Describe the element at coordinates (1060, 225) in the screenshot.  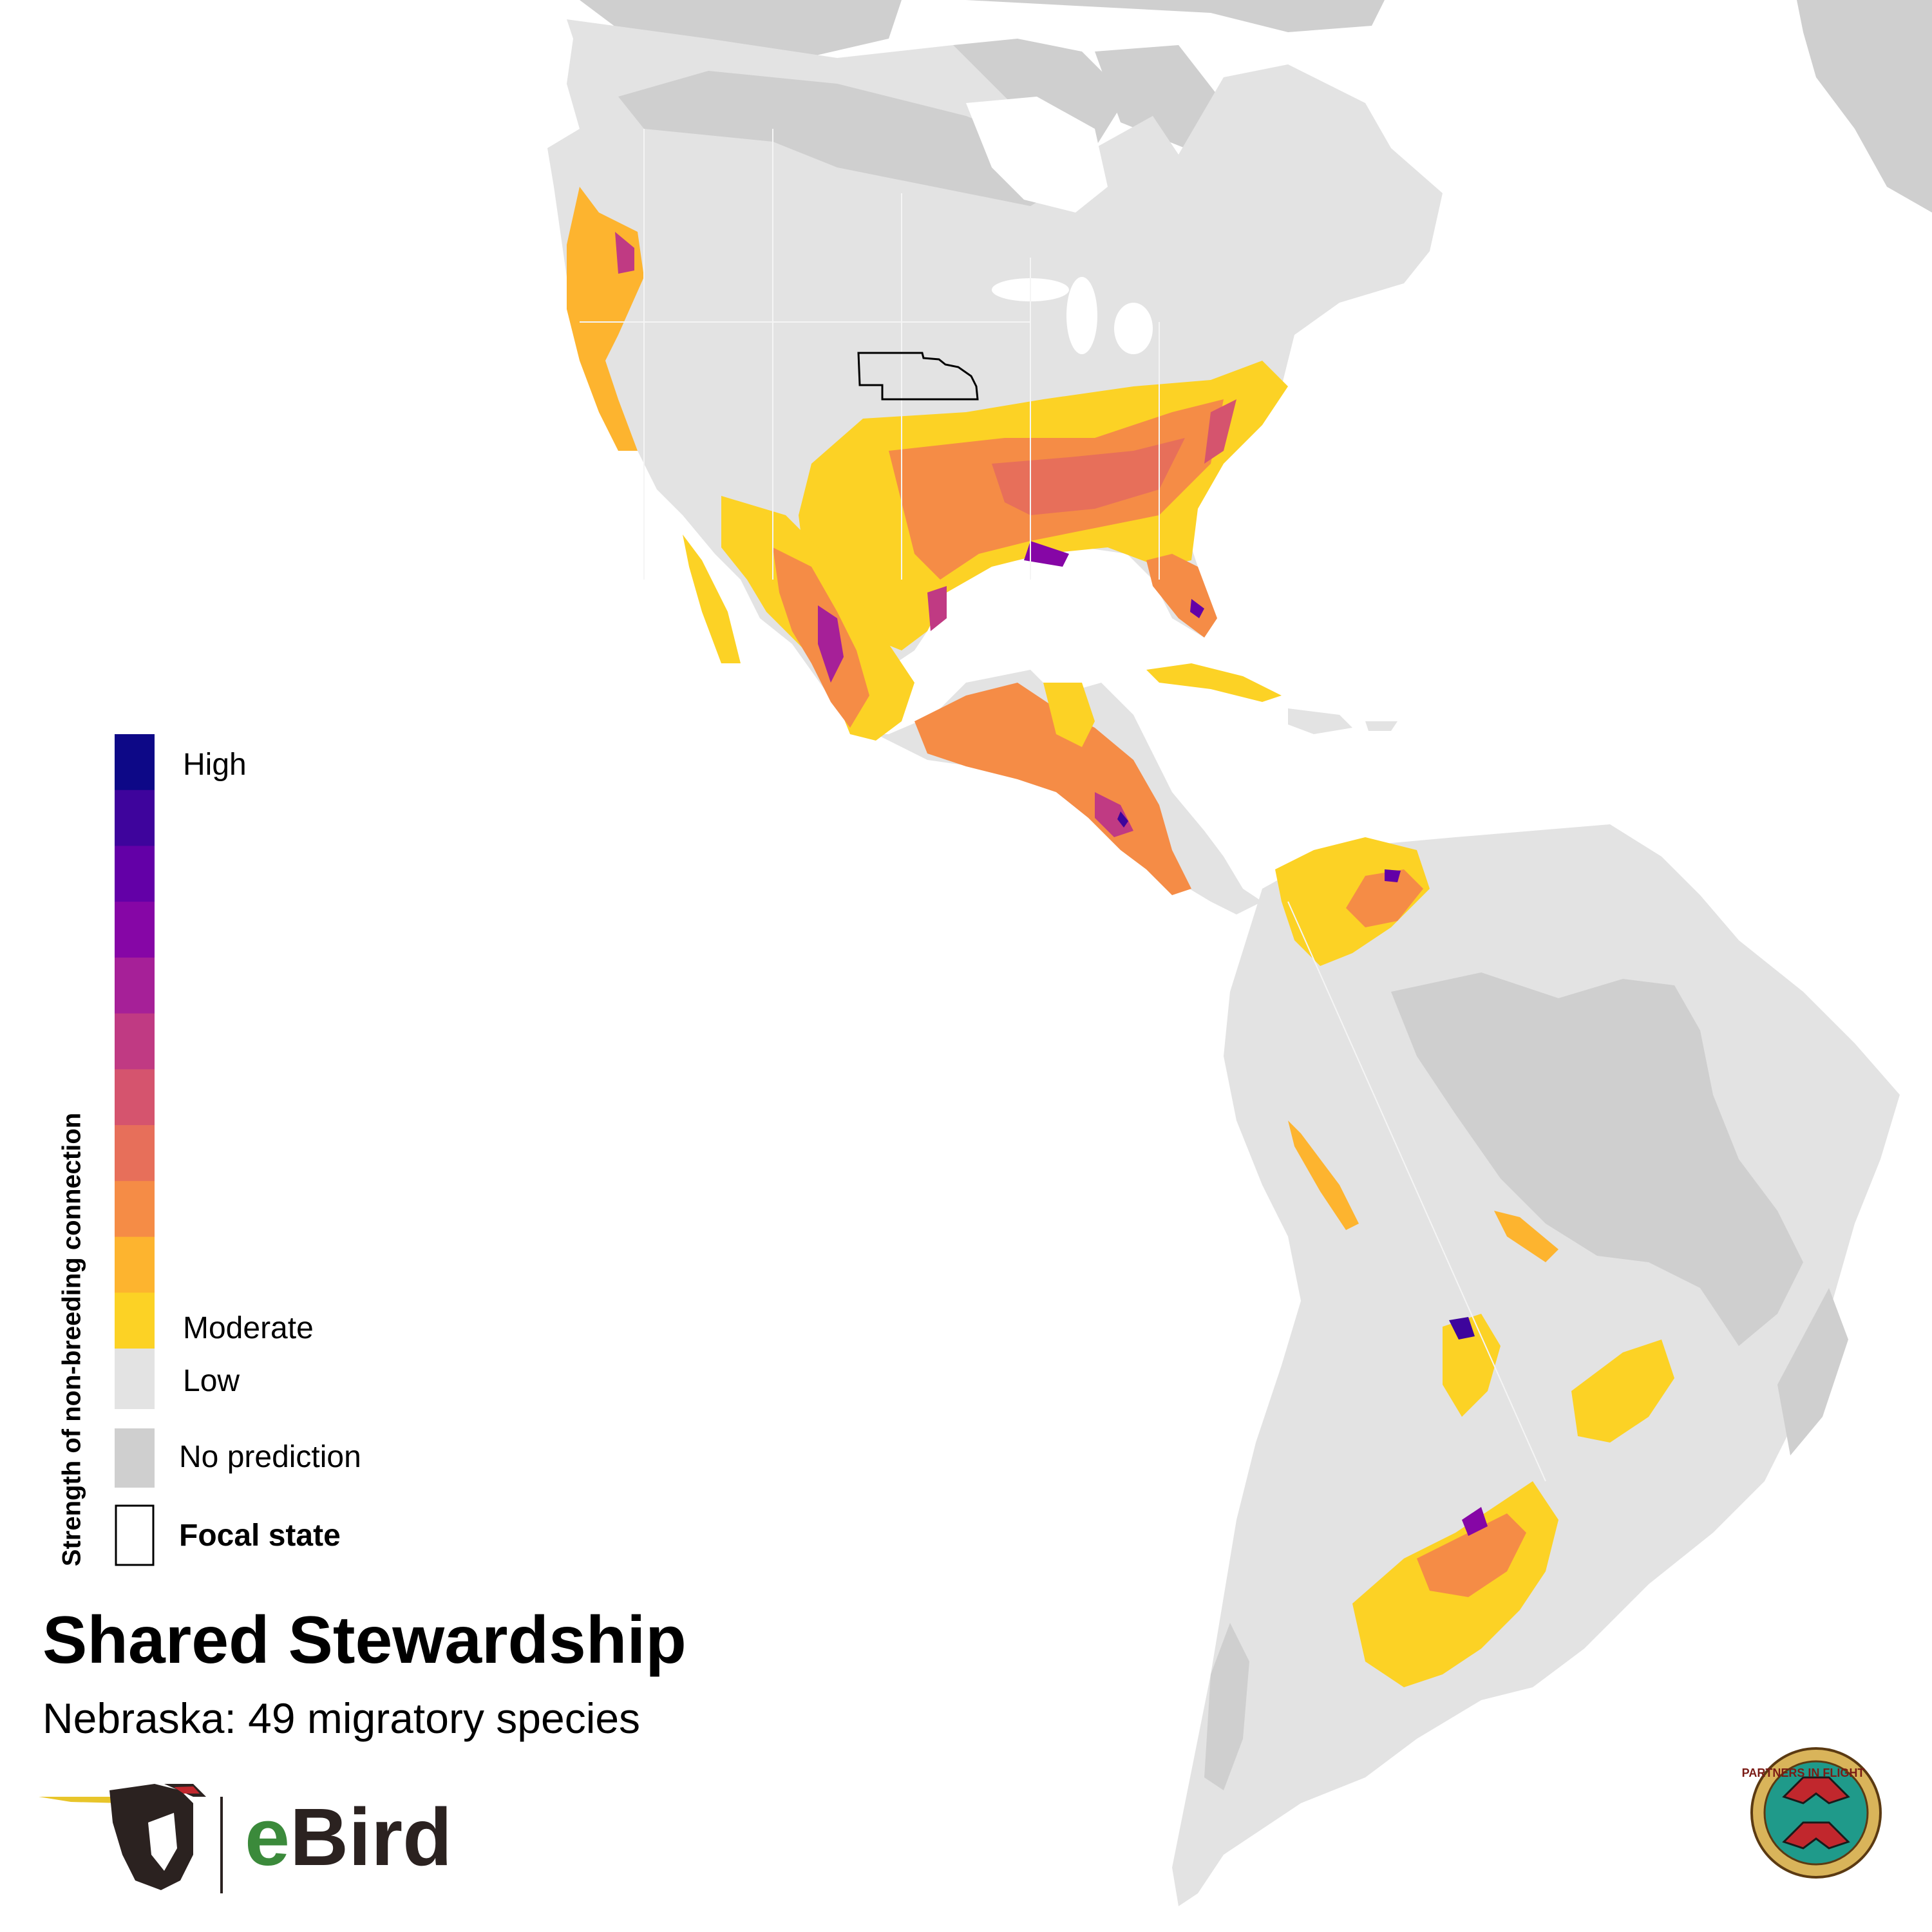
I see `inland-water` at that location.